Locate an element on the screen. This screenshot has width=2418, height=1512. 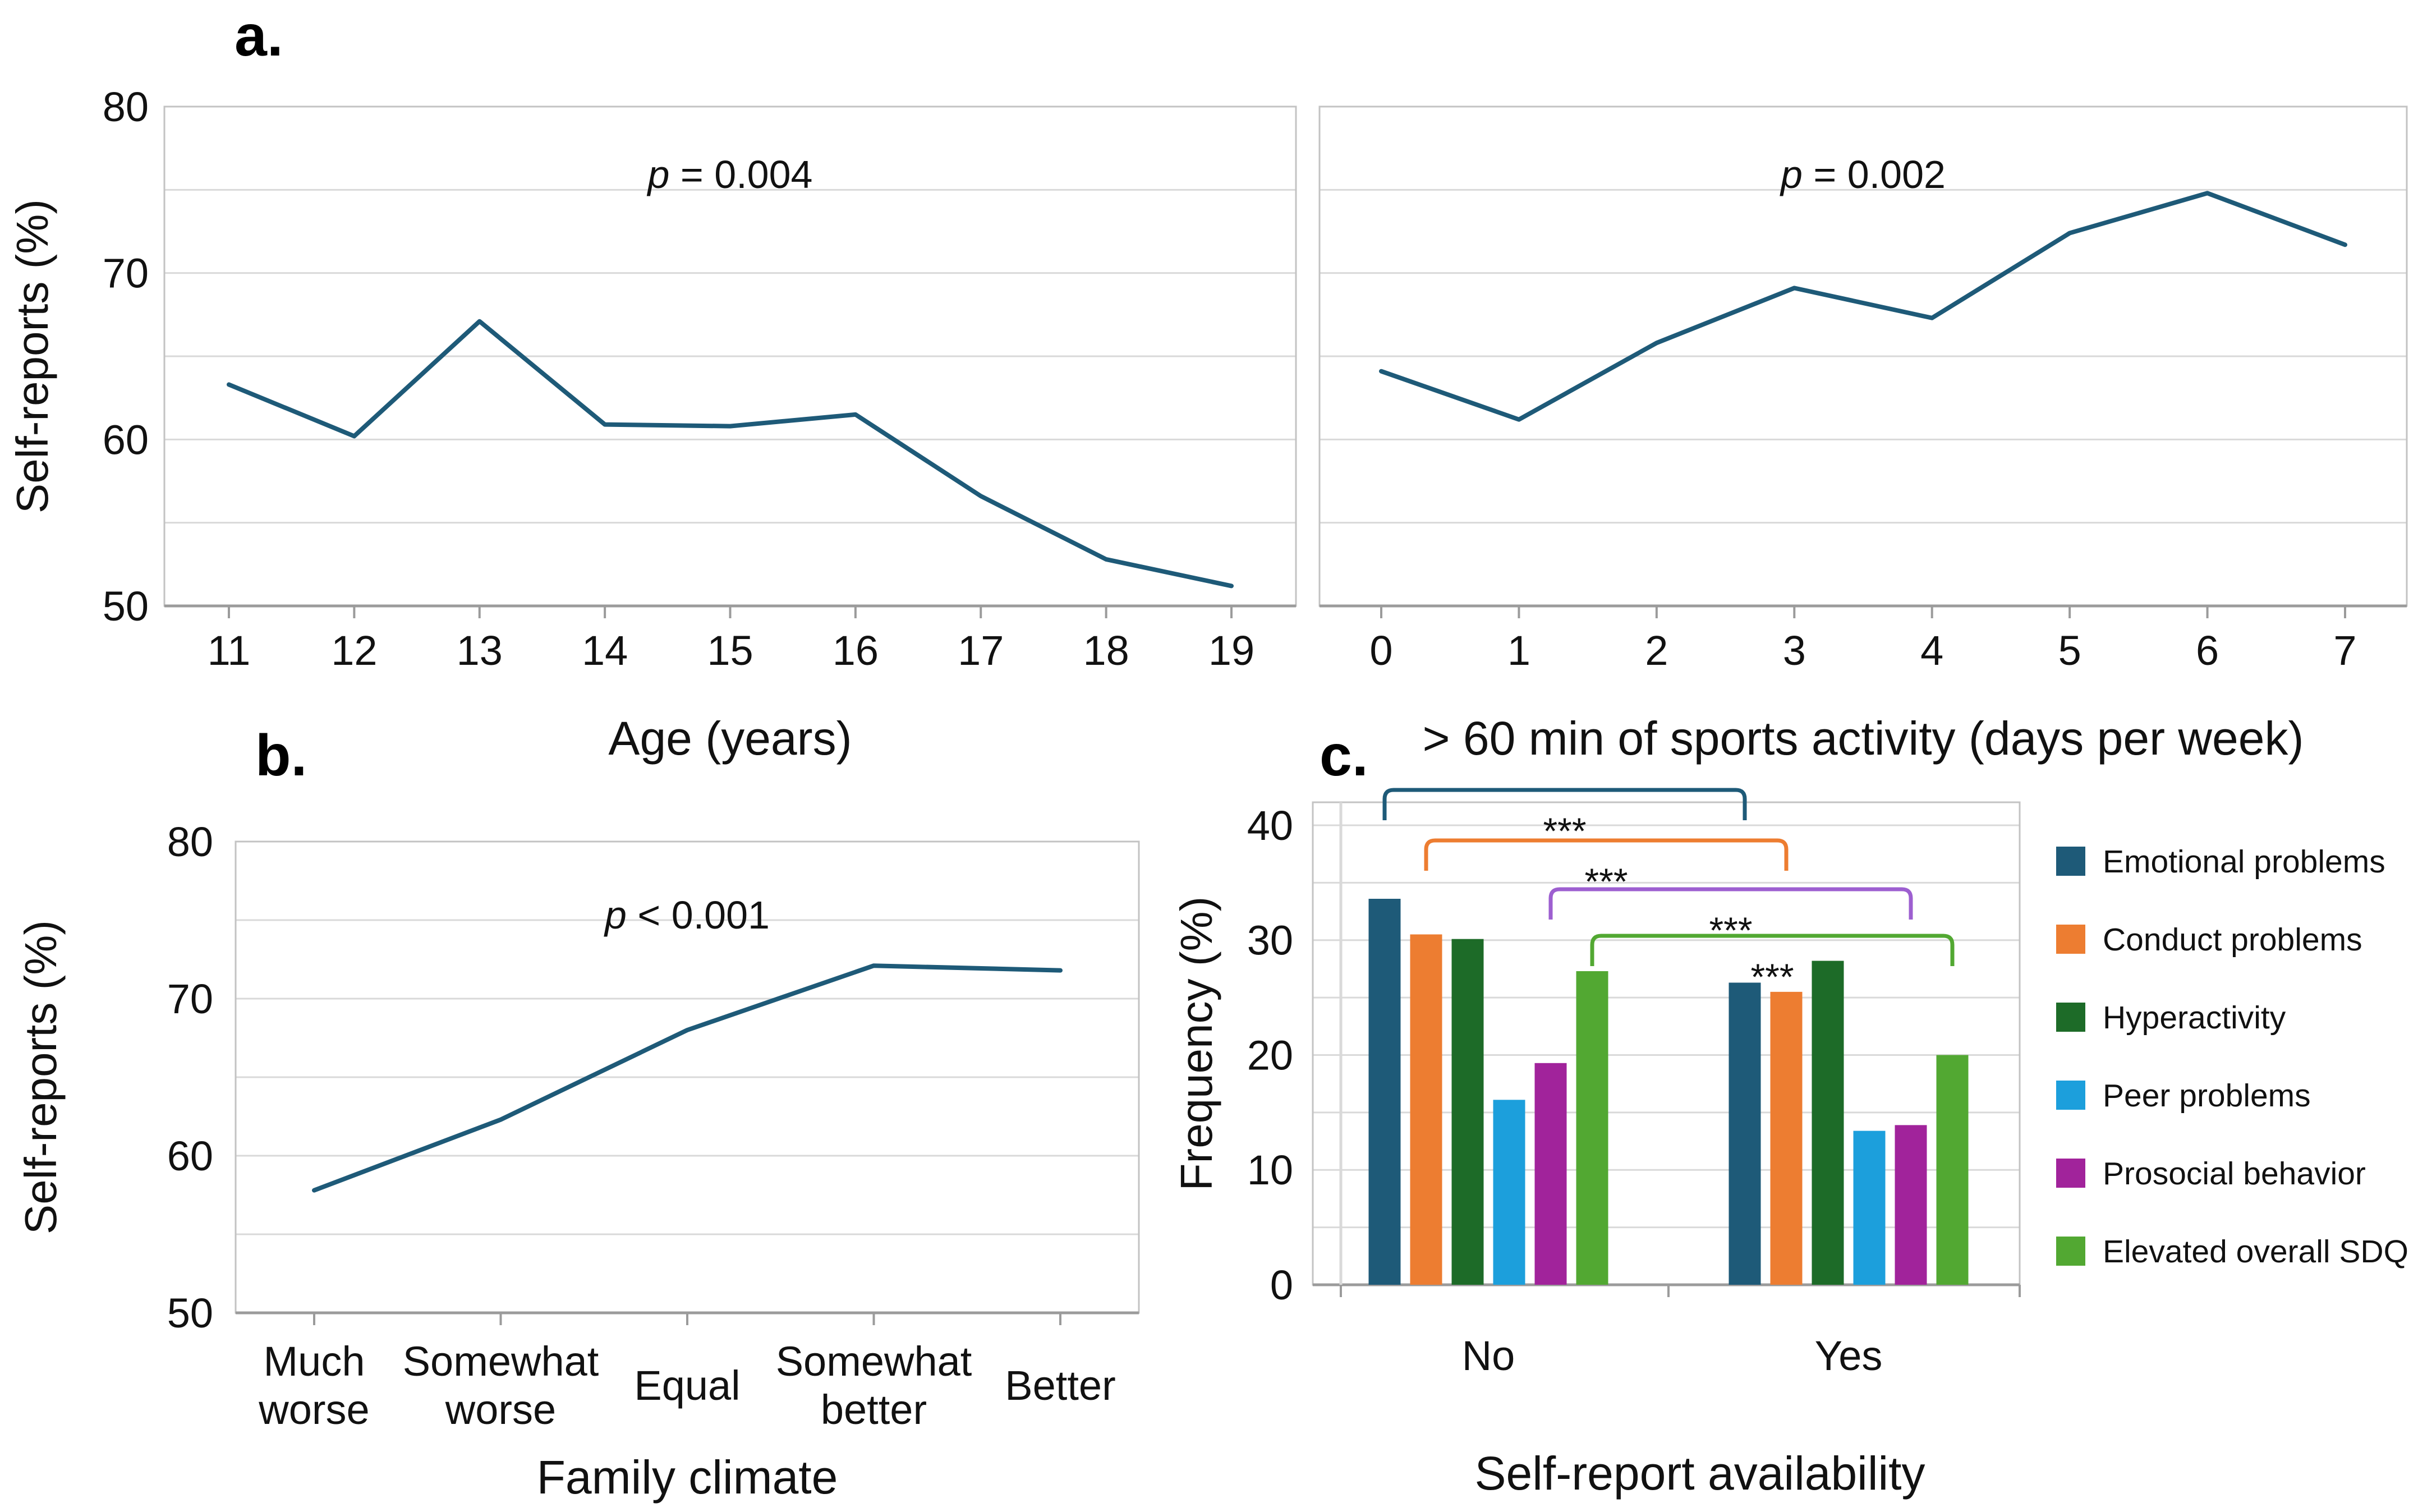
bar-series-prosocial-behavior is located at coordinates (1731, 1174).